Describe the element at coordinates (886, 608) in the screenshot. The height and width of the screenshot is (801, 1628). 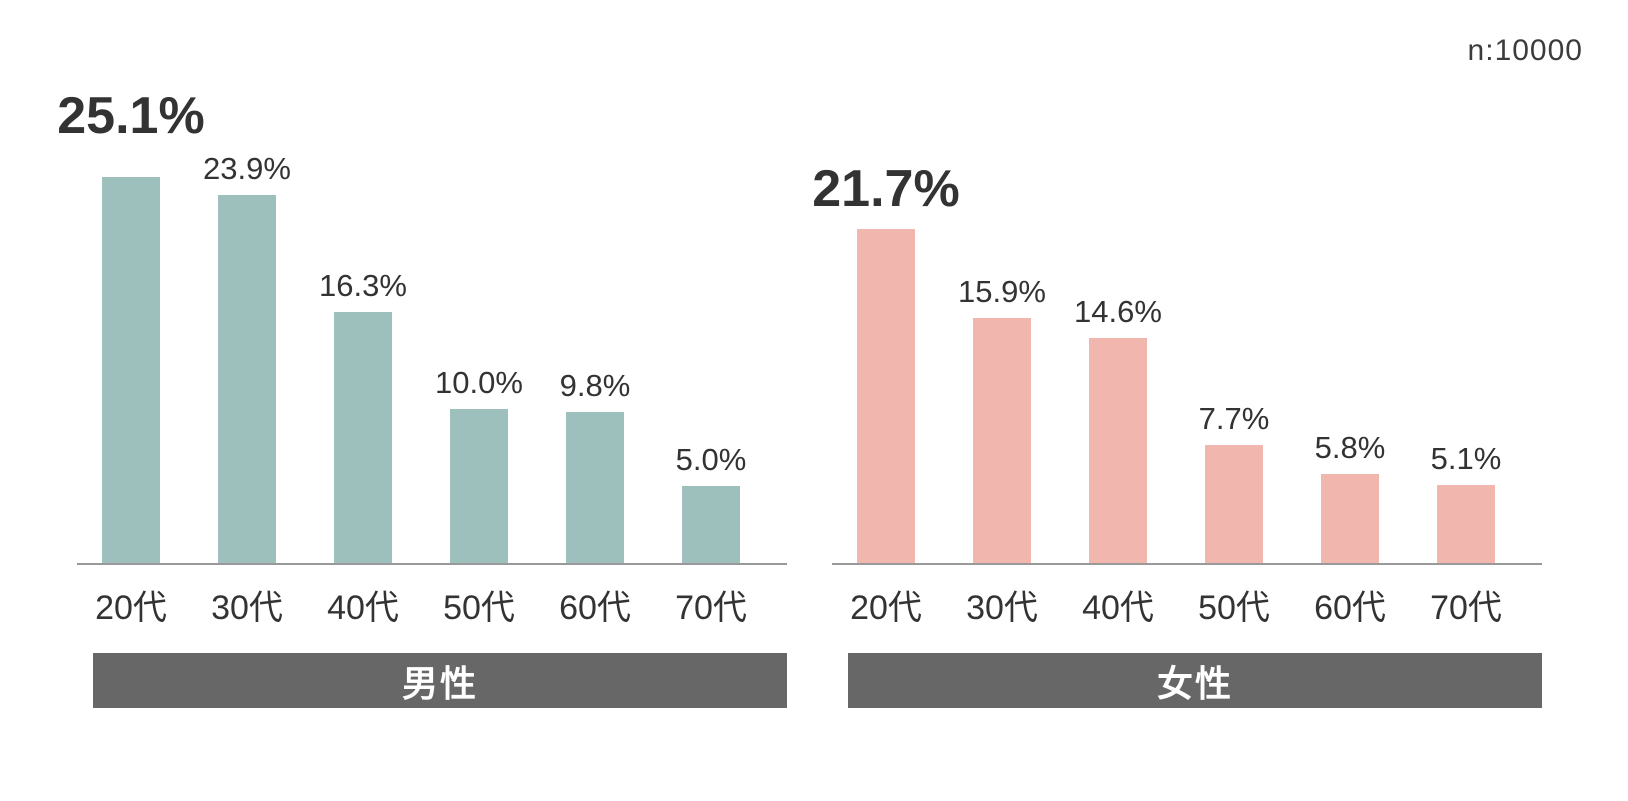
I see `category-label-20代-女性: 20代` at that location.